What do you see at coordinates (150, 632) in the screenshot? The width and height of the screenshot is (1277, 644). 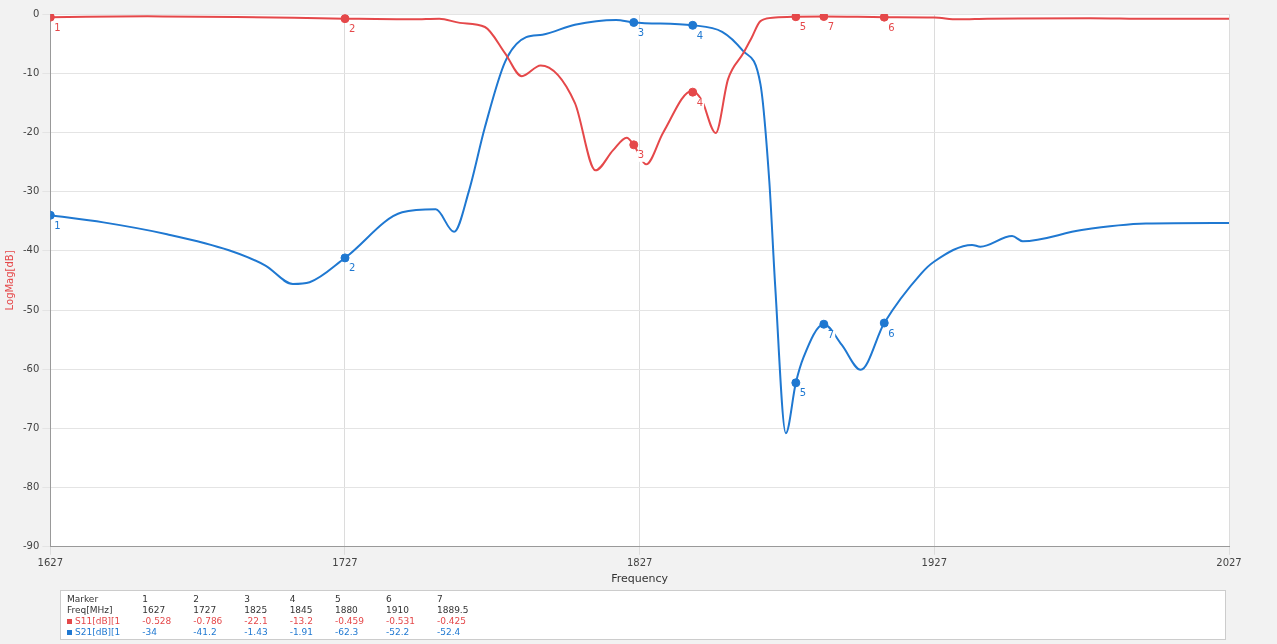 I see `text: -34` at bounding box center [150, 632].